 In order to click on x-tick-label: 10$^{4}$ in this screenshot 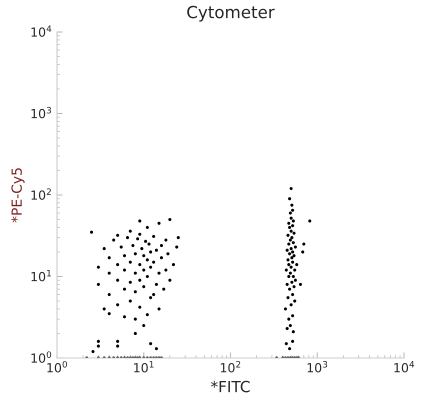, I will do `click(404, 366)`.